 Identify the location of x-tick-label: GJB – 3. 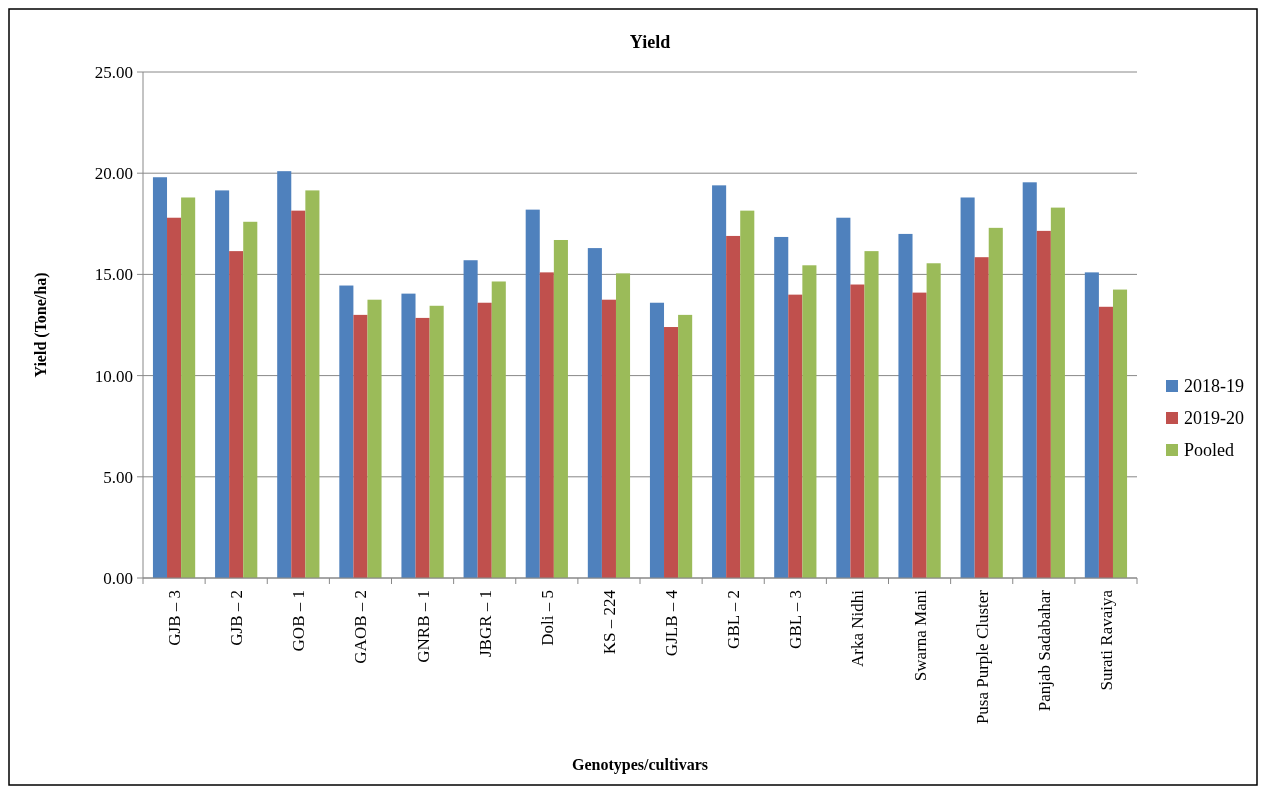
(175, 618).